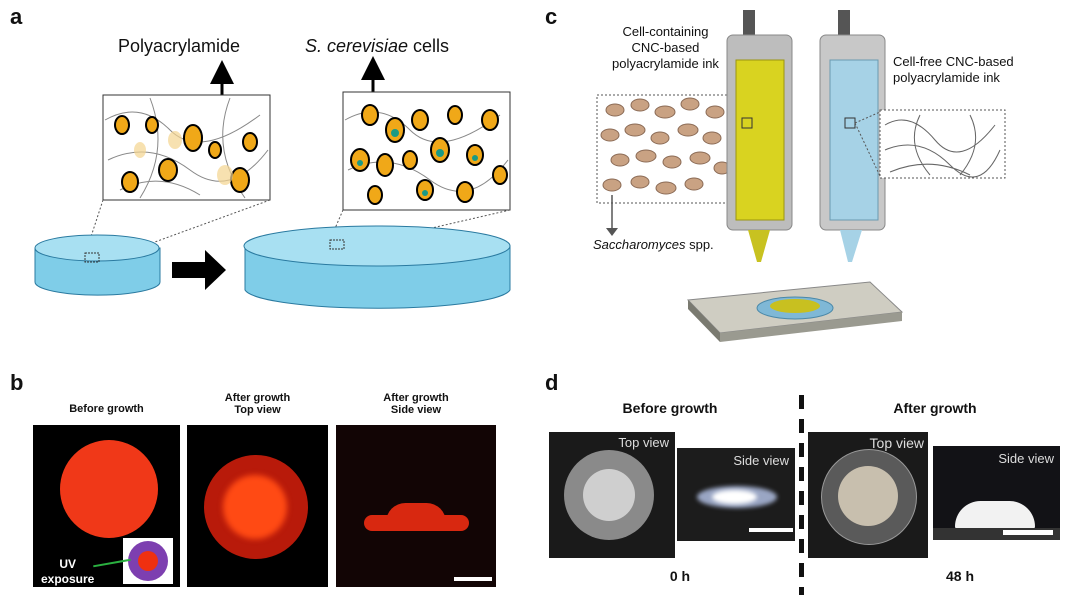 This screenshot has height=601, width=1080. I want to click on hydrogel-disk-after, so click(377, 267).